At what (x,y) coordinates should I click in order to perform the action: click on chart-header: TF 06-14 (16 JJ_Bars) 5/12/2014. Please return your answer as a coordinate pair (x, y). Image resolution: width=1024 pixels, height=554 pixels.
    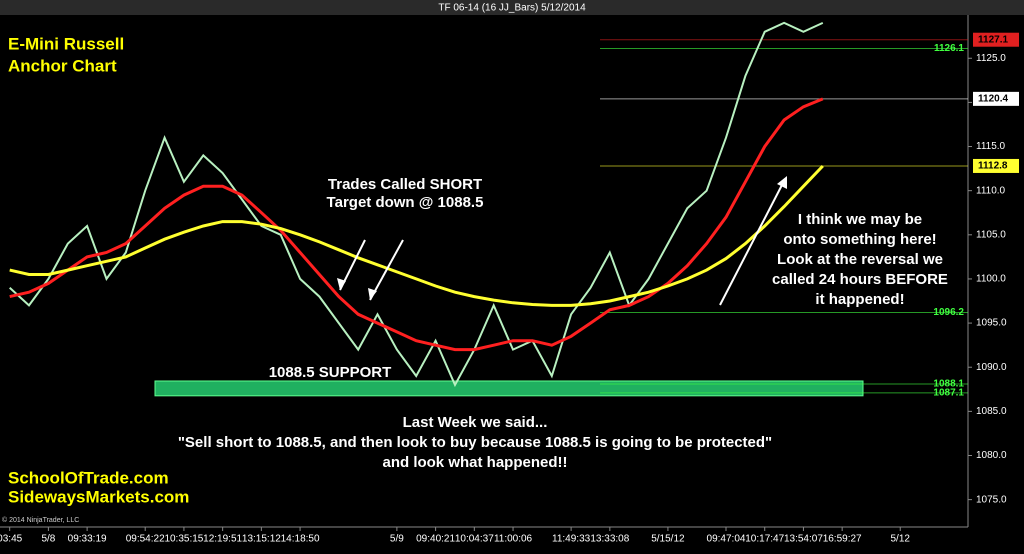
    Looking at the image, I should click on (512, 8).